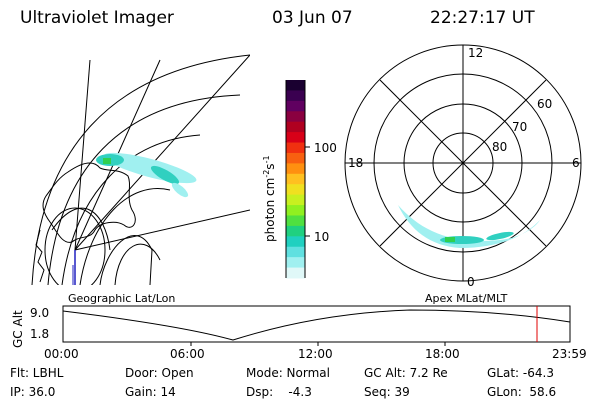 Image resolution: width=600 pixels, height=400 pixels. Describe the element at coordinates (150, 392) in the screenshot. I see `info-gain: Gain: 14` at that location.